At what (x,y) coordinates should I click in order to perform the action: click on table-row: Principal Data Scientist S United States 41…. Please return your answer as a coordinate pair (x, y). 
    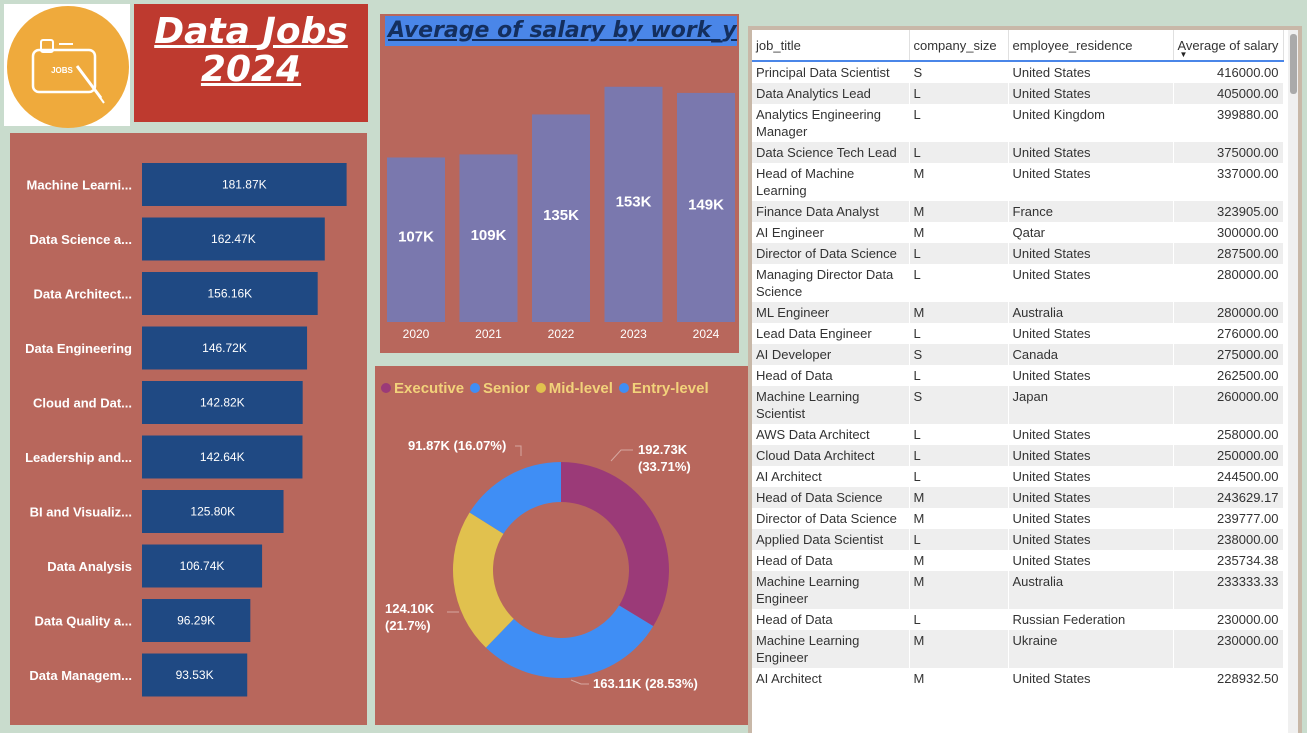
    Looking at the image, I should click on (1018, 72).